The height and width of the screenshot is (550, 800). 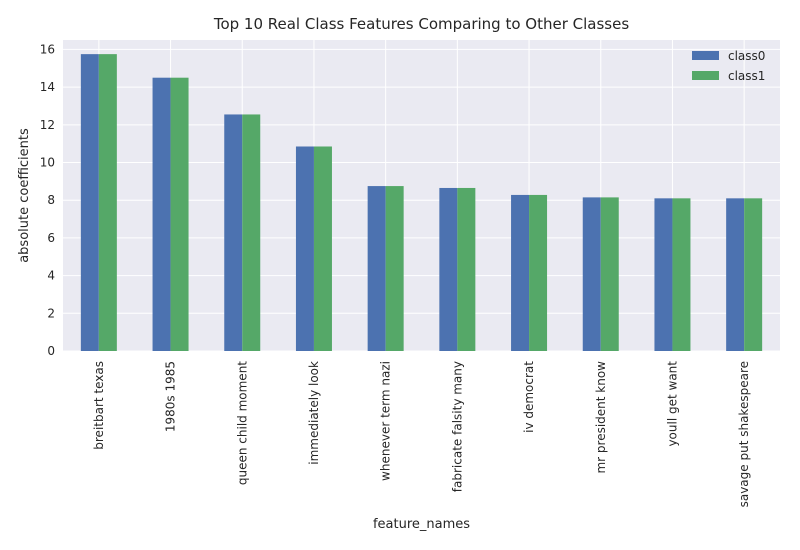 What do you see at coordinates (705, 55) in the screenshot?
I see `legend-swatch-class0` at bounding box center [705, 55].